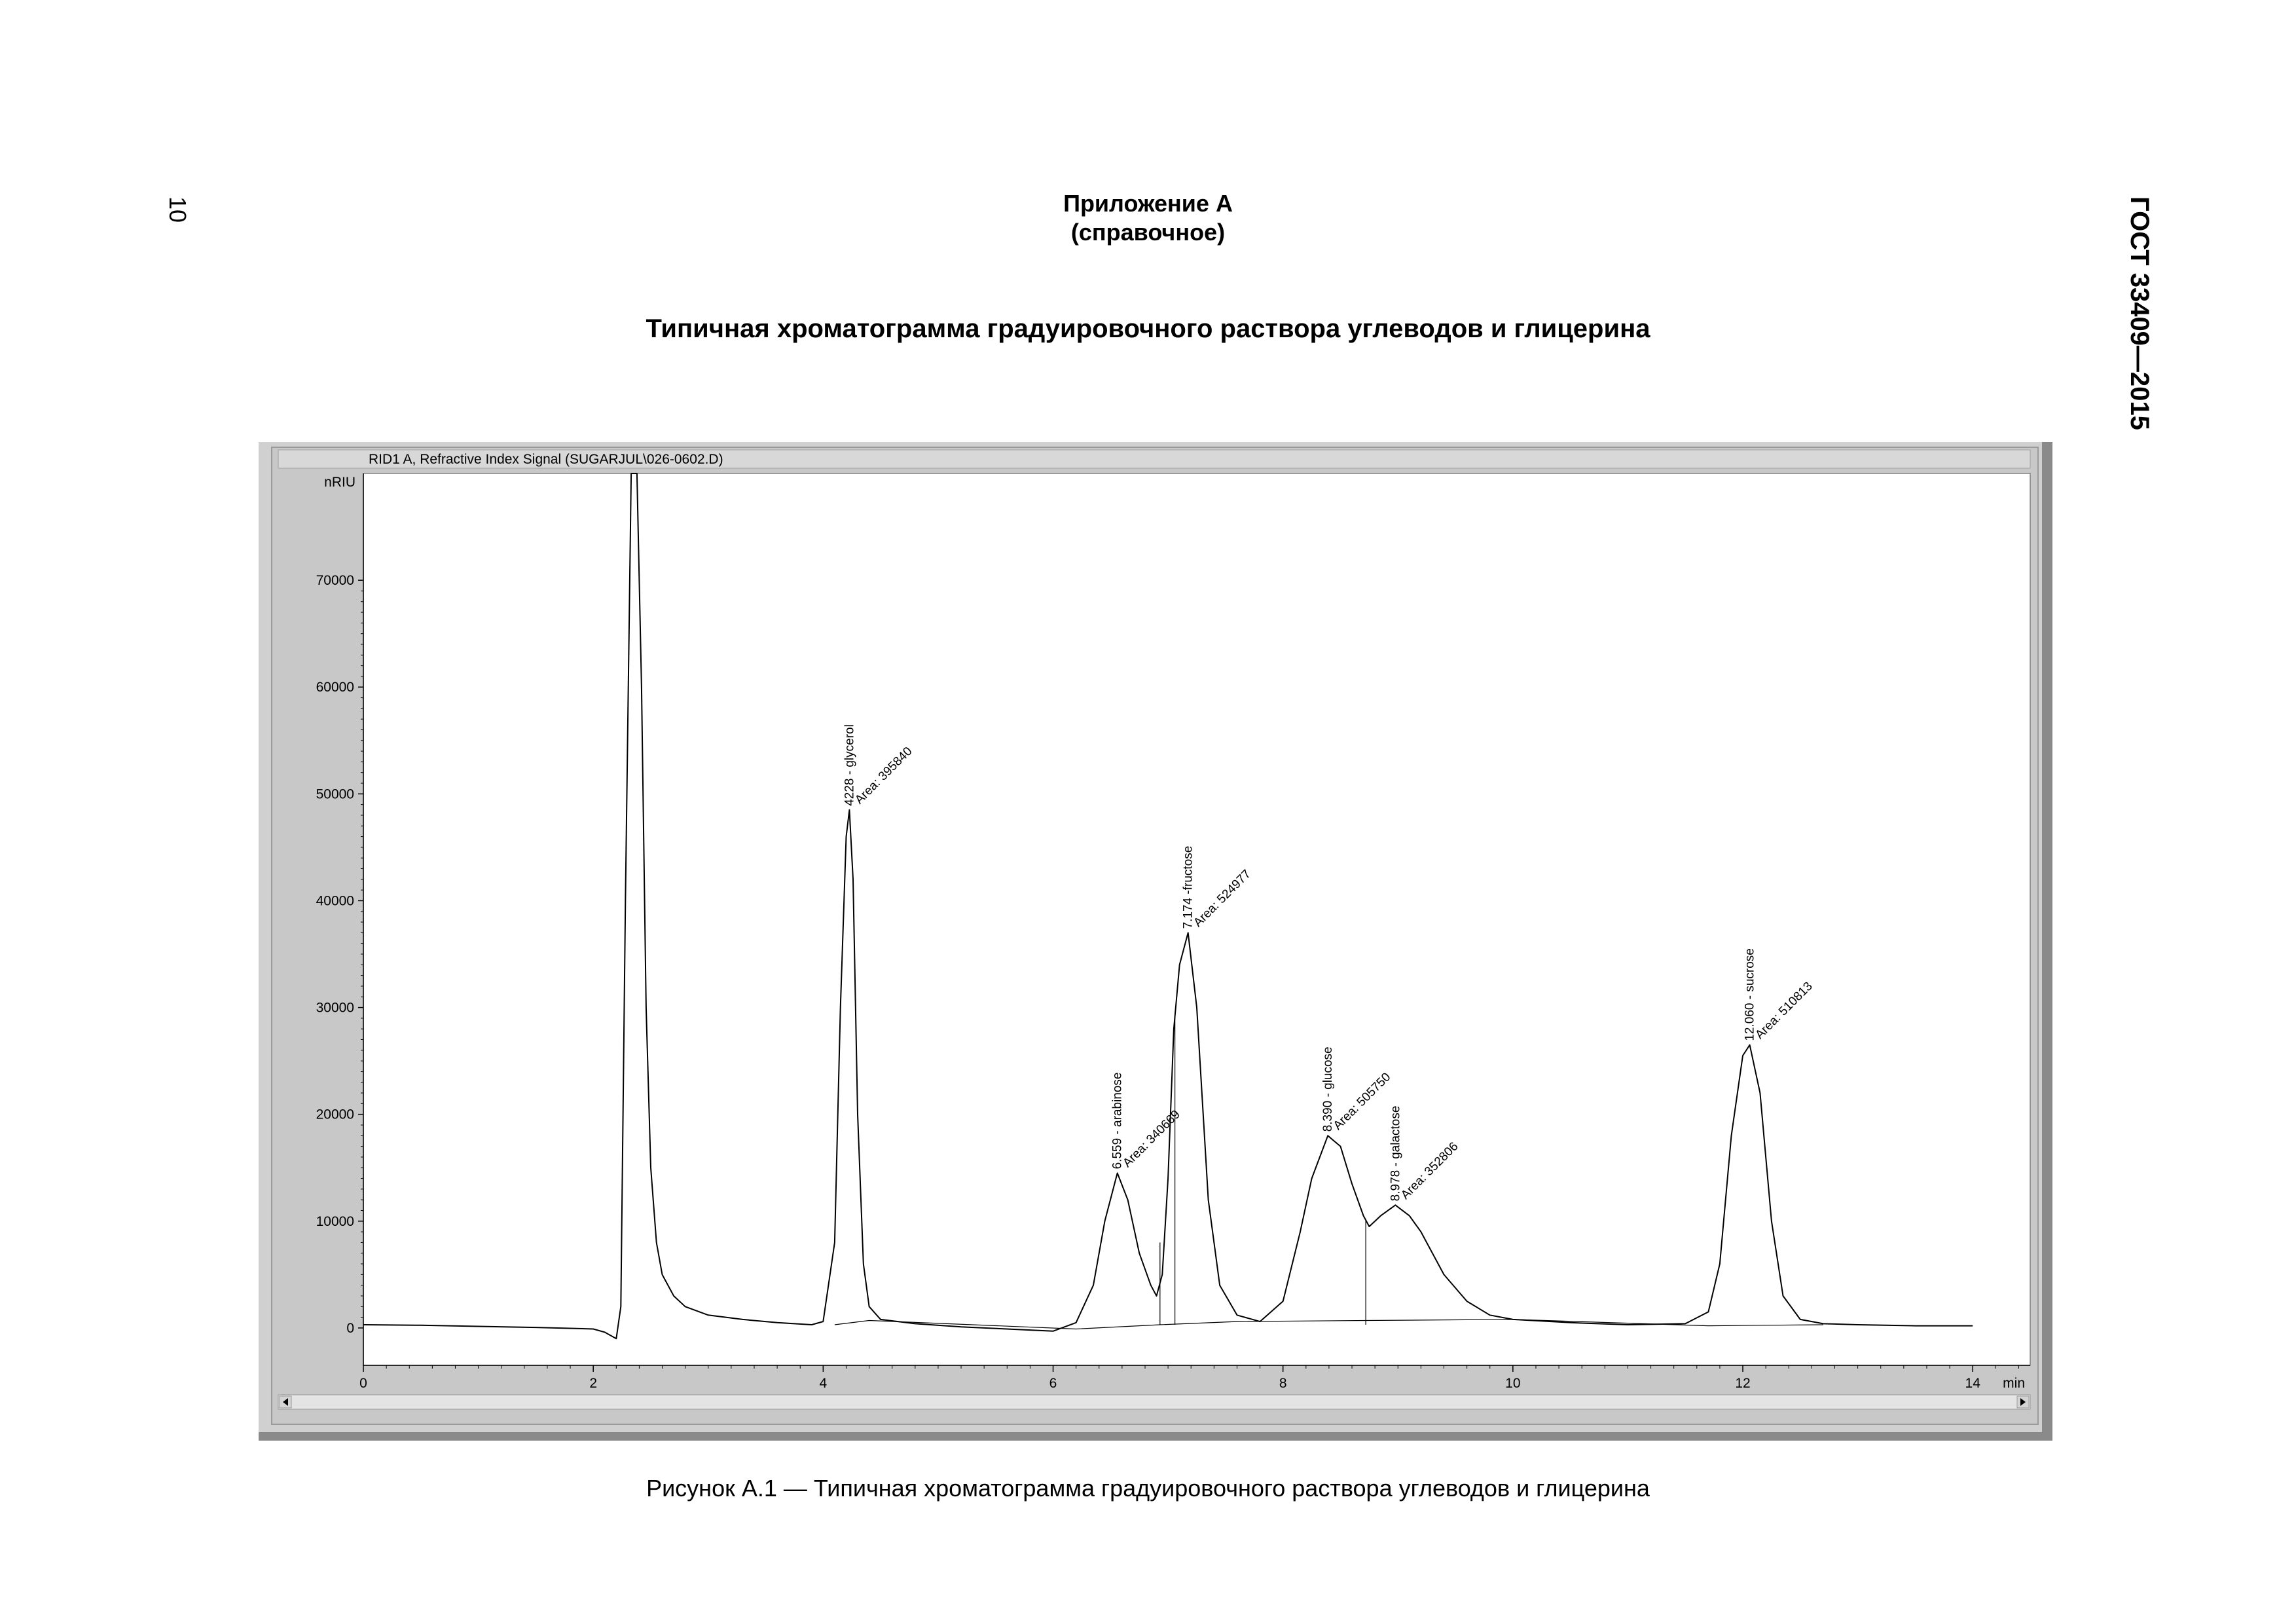 The image size is (2296, 1624). I want to click on appendix-title: Приложение А, so click(1148, 203).